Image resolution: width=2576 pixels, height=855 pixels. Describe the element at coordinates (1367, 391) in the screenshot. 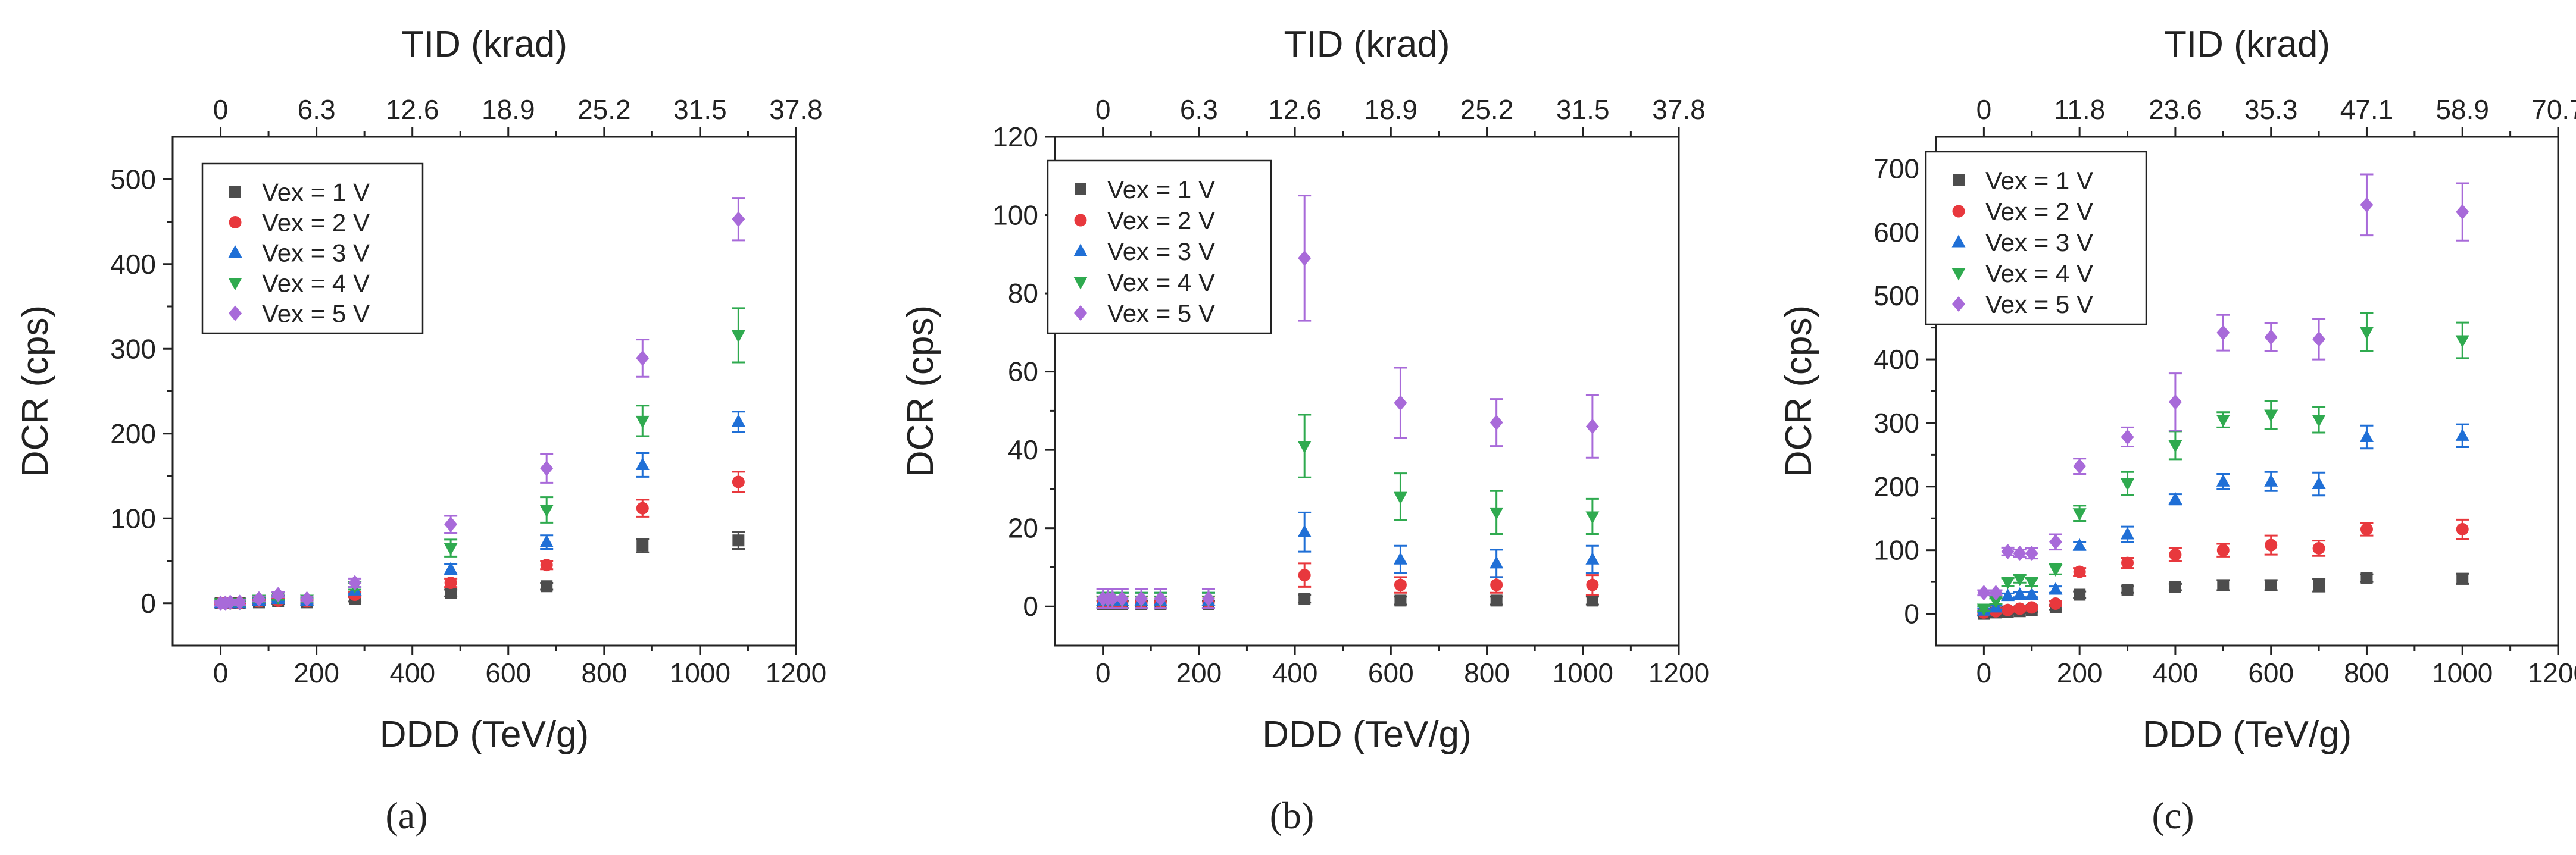

I see `plot-frame` at that location.